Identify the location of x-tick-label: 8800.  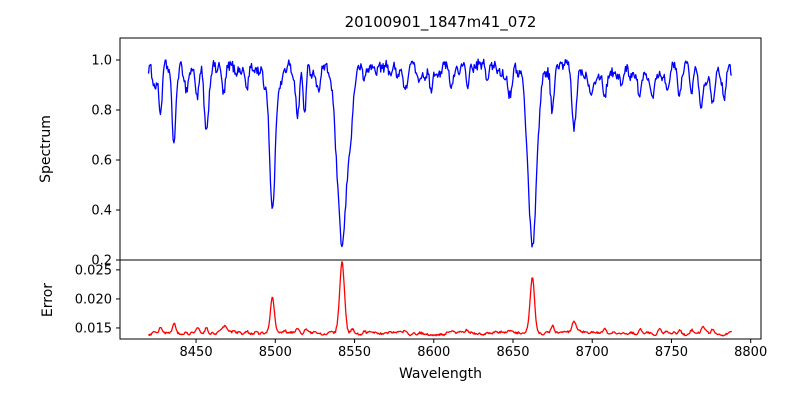
(750, 352).